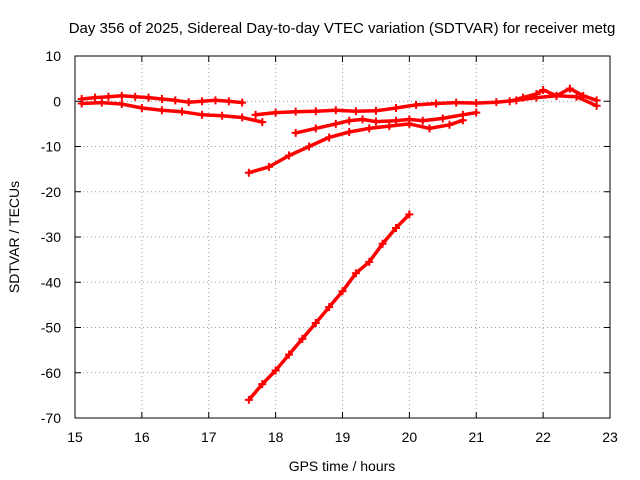 Image resolution: width=640 pixels, height=480 pixels. What do you see at coordinates (342, 466) in the screenshot?
I see `x-axis-label: GPS time / hours` at bounding box center [342, 466].